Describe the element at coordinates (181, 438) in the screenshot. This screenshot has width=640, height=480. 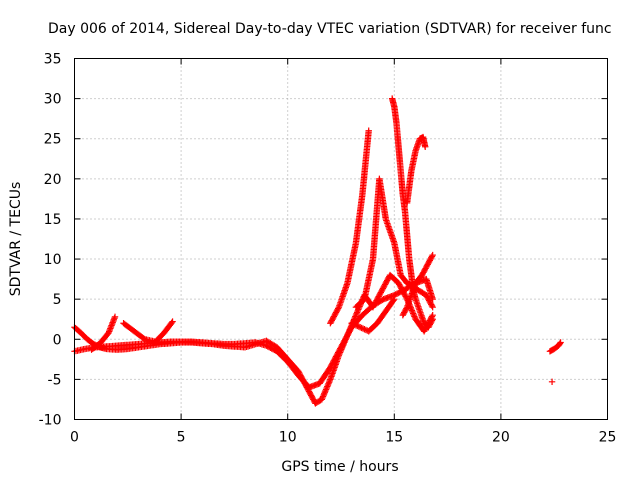
I see `x-tick-label: 5` at that location.